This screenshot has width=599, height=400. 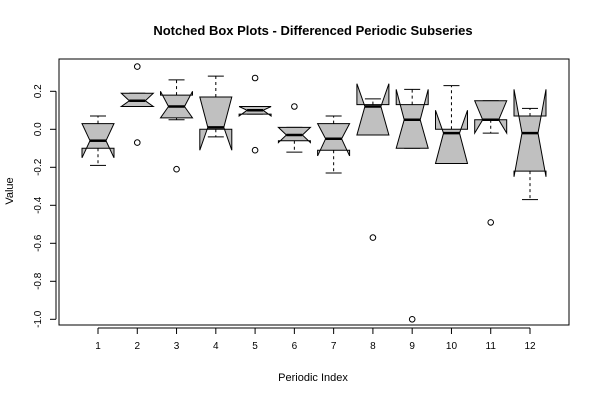 What do you see at coordinates (38, 205) in the screenshot?
I see `y-tick-label: -0.4` at bounding box center [38, 205].